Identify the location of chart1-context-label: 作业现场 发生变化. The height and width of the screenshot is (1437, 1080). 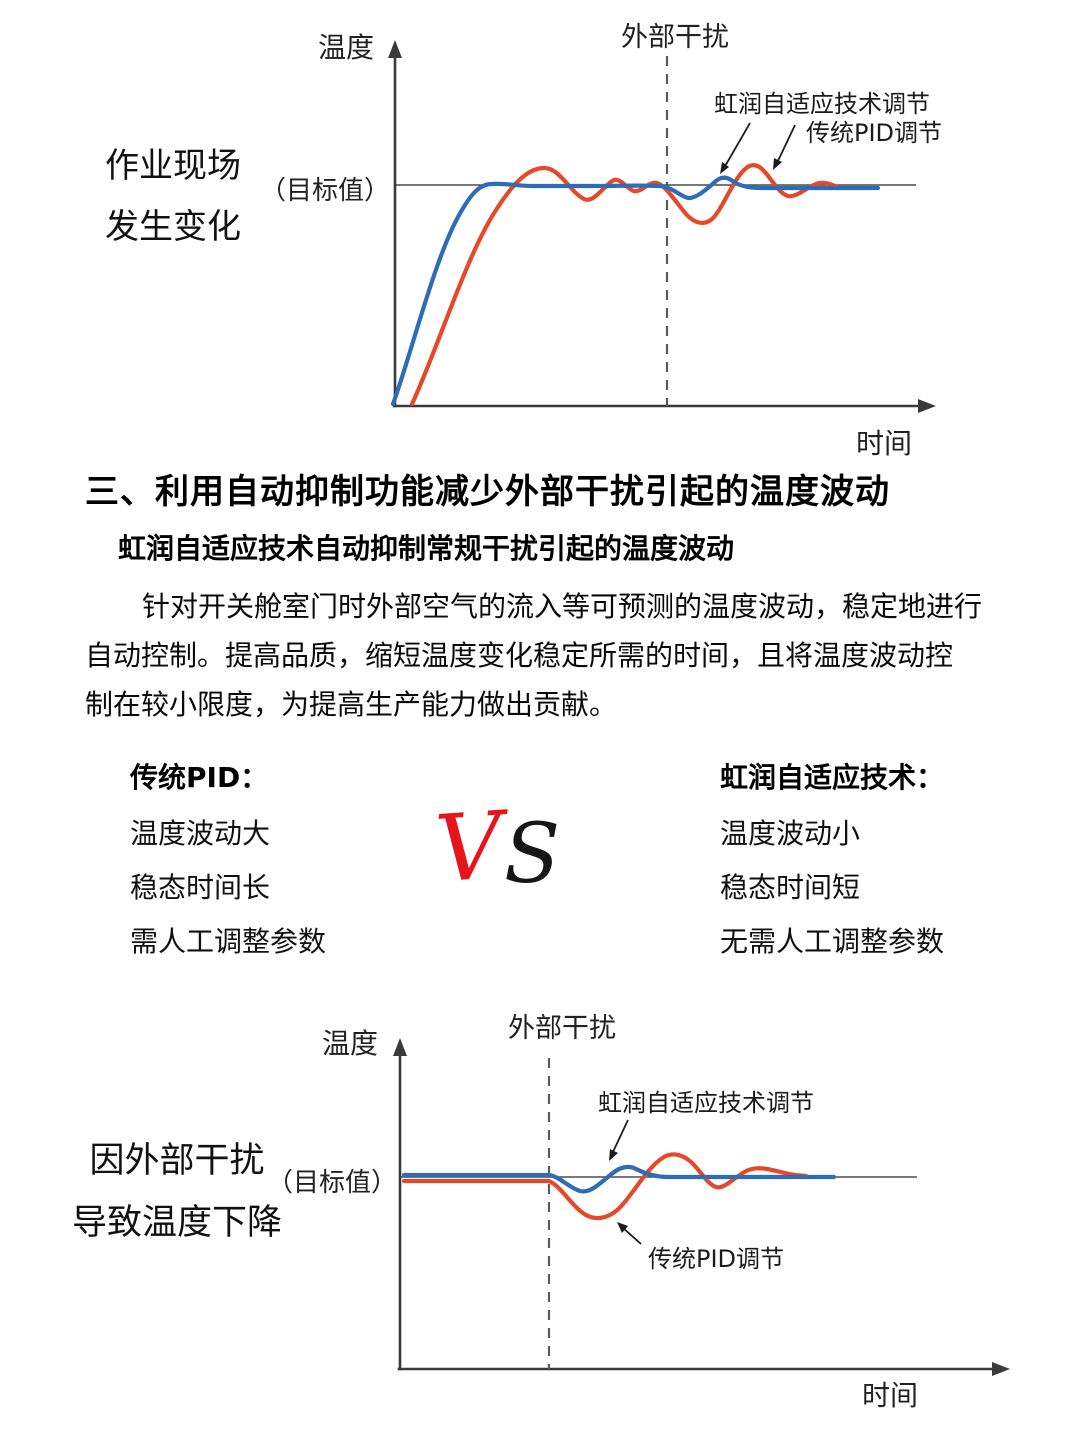
(173, 197).